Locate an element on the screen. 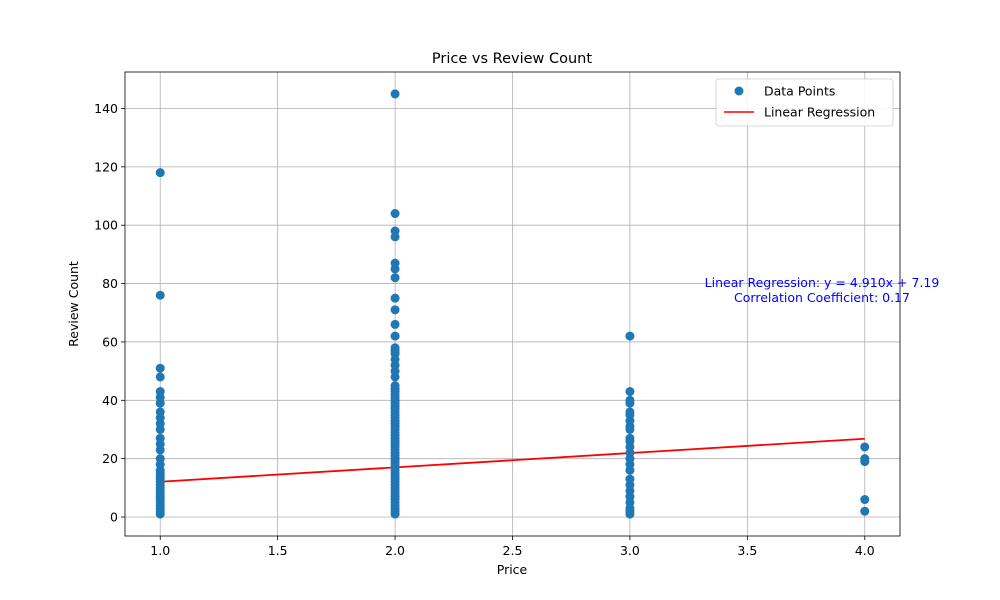  y-tick-label: 60 is located at coordinates (110, 341).